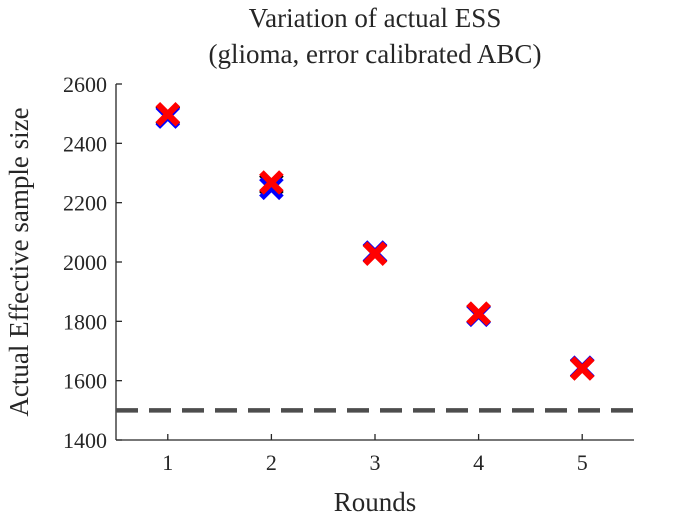 The image size is (700, 525). What do you see at coordinates (85, 262) in the screenshot?
I see `y-tick-label: 2000` at bounding box center [85, 262].